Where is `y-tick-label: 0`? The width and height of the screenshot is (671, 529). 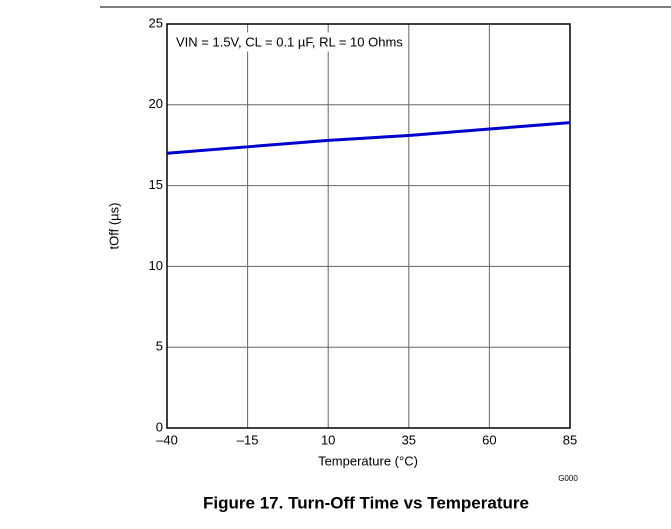
y-tick-label: 0 is located at coordinates (159, 426).